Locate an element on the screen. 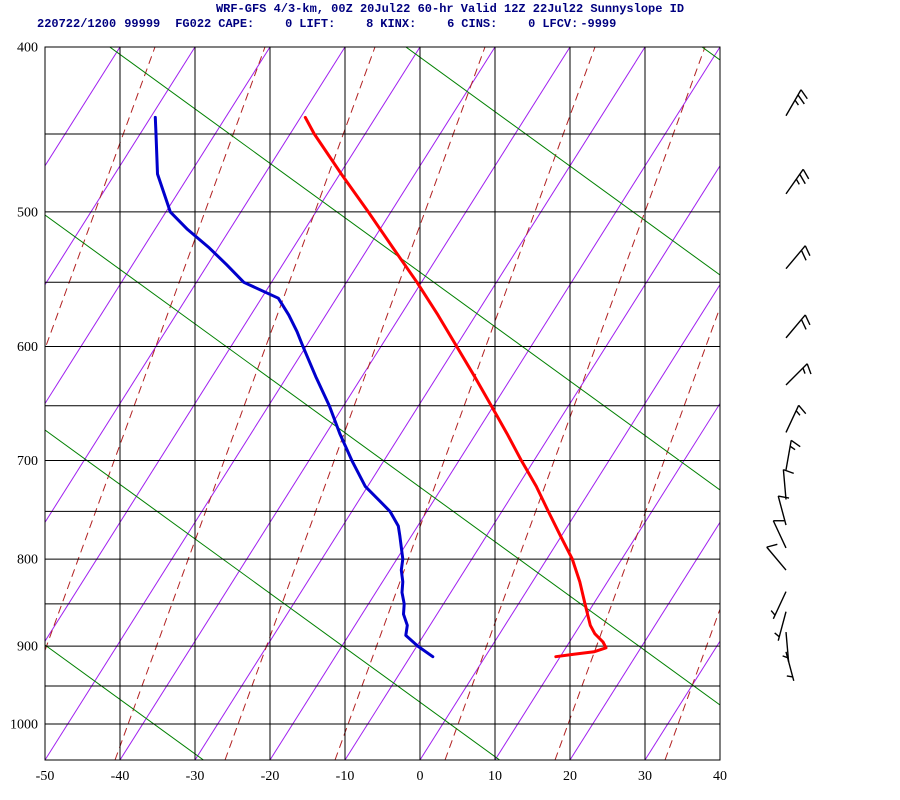 The image size is (900, 800). temperature-tick-label: -20 is located at coordinates (270, 776).